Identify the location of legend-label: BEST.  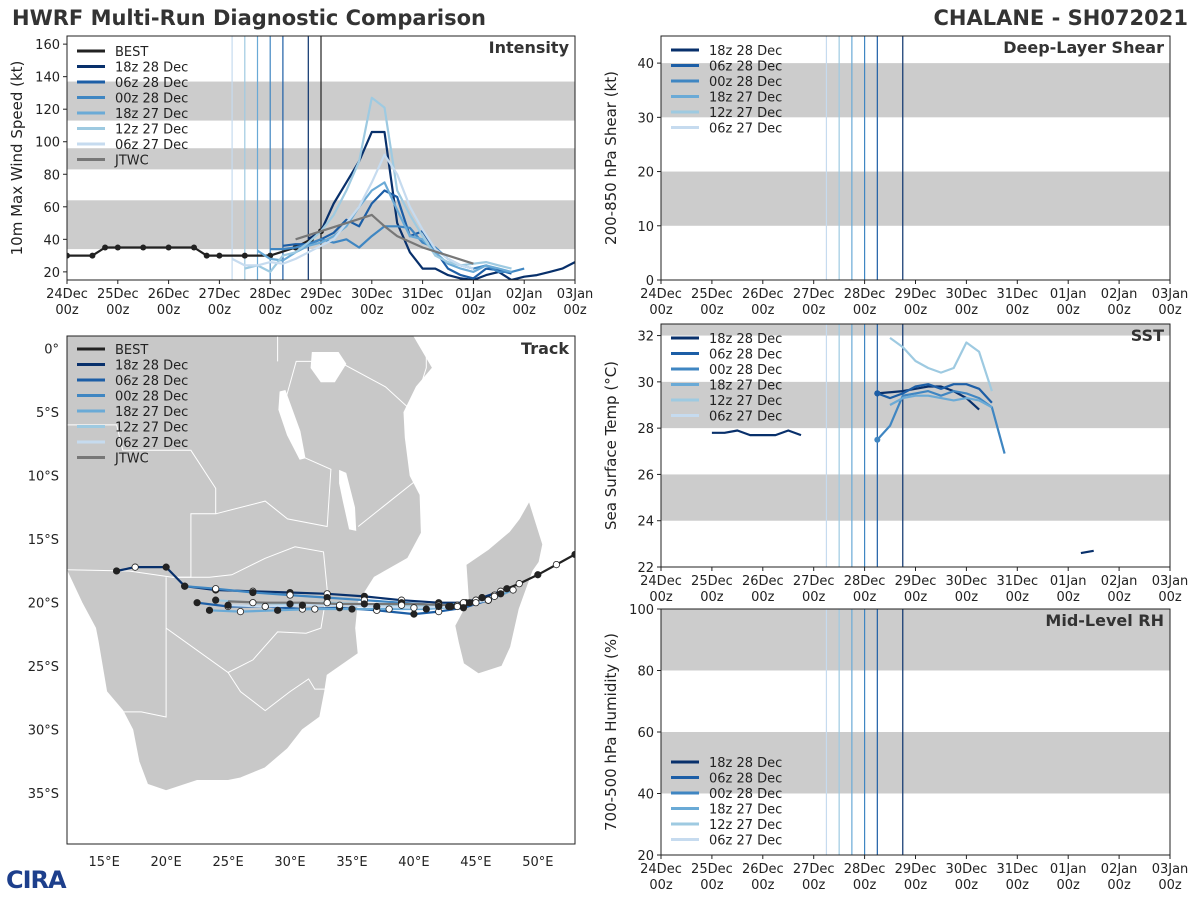
(131, 52).